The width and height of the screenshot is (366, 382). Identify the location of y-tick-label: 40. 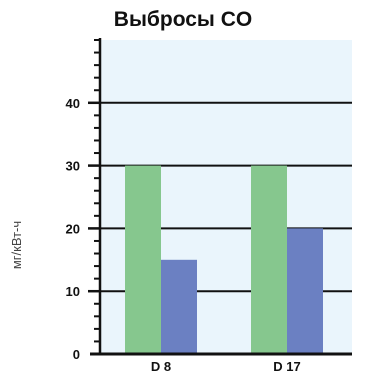
(73, 103).